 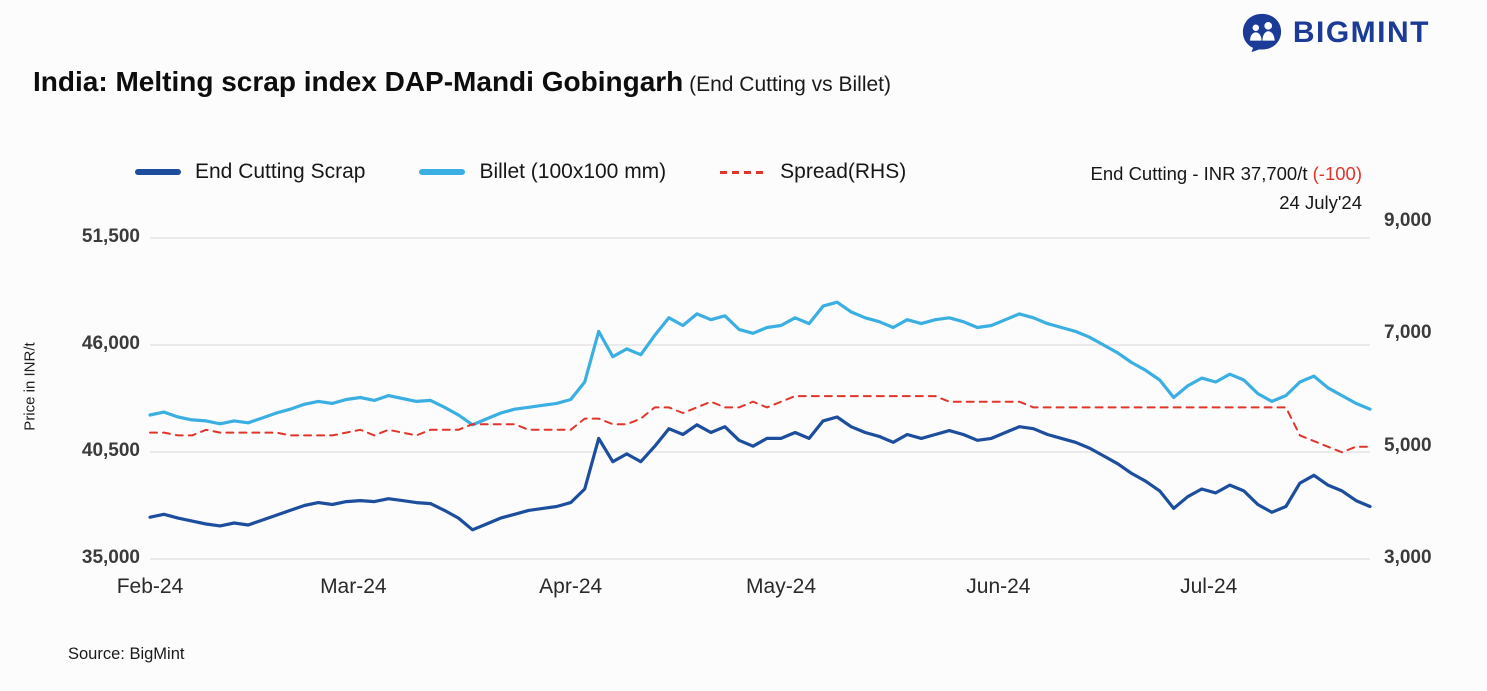 I want to click on bigmint-logo-text: BIGMINT, so click(x=1361, y=32).